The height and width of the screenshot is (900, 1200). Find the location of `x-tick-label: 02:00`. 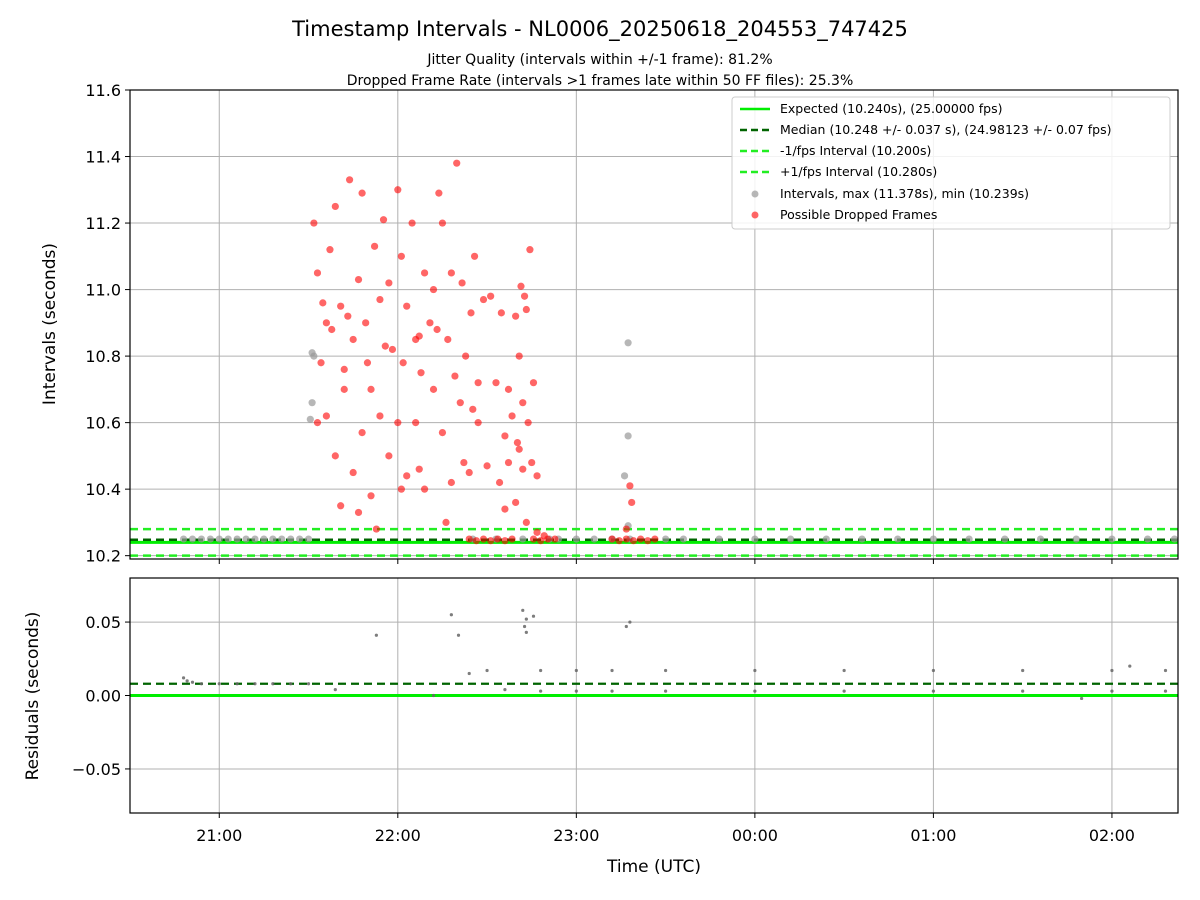

x-tick-label: 02:00 is located at coordinates (1112, 835).